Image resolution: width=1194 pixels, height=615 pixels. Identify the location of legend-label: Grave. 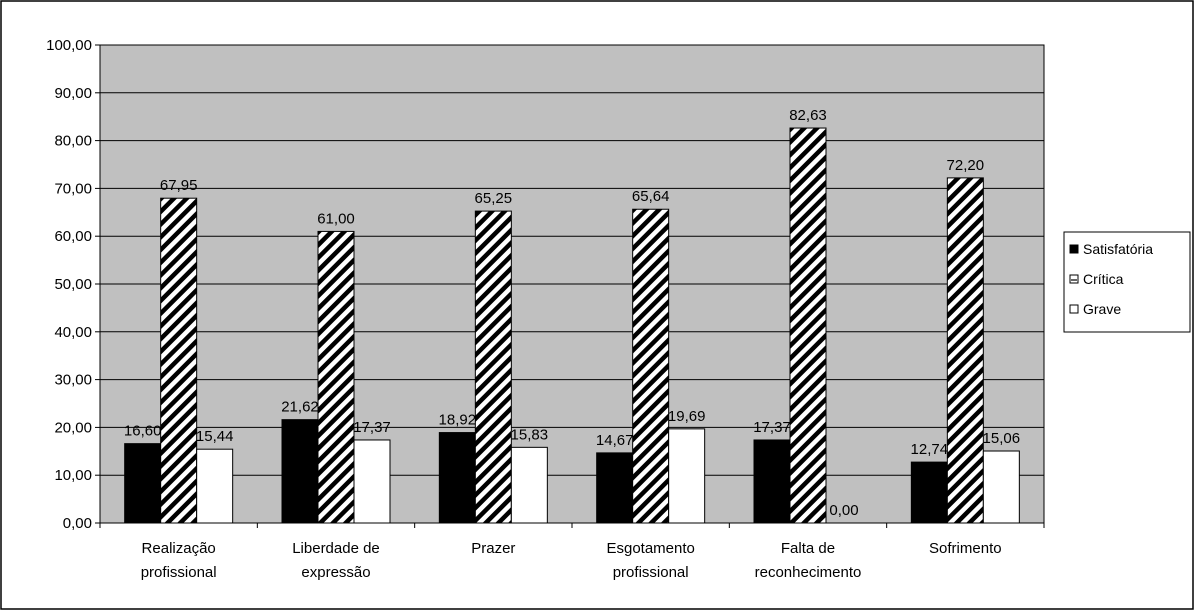
(1102, 309).